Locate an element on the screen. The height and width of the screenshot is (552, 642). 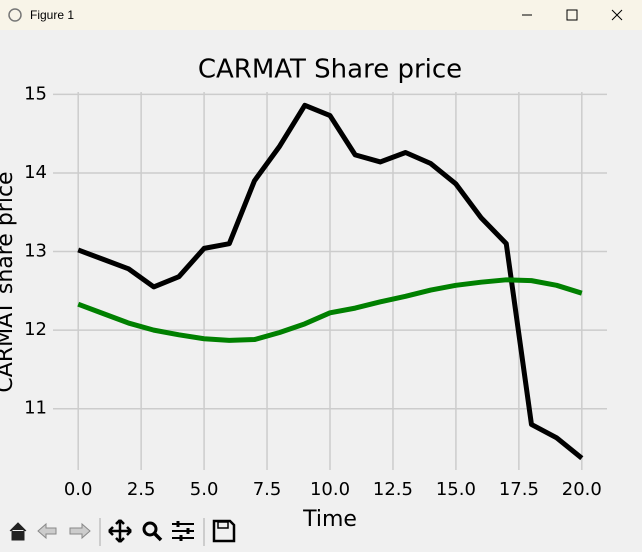
configure-sliders is located at coordinates (183, 531).